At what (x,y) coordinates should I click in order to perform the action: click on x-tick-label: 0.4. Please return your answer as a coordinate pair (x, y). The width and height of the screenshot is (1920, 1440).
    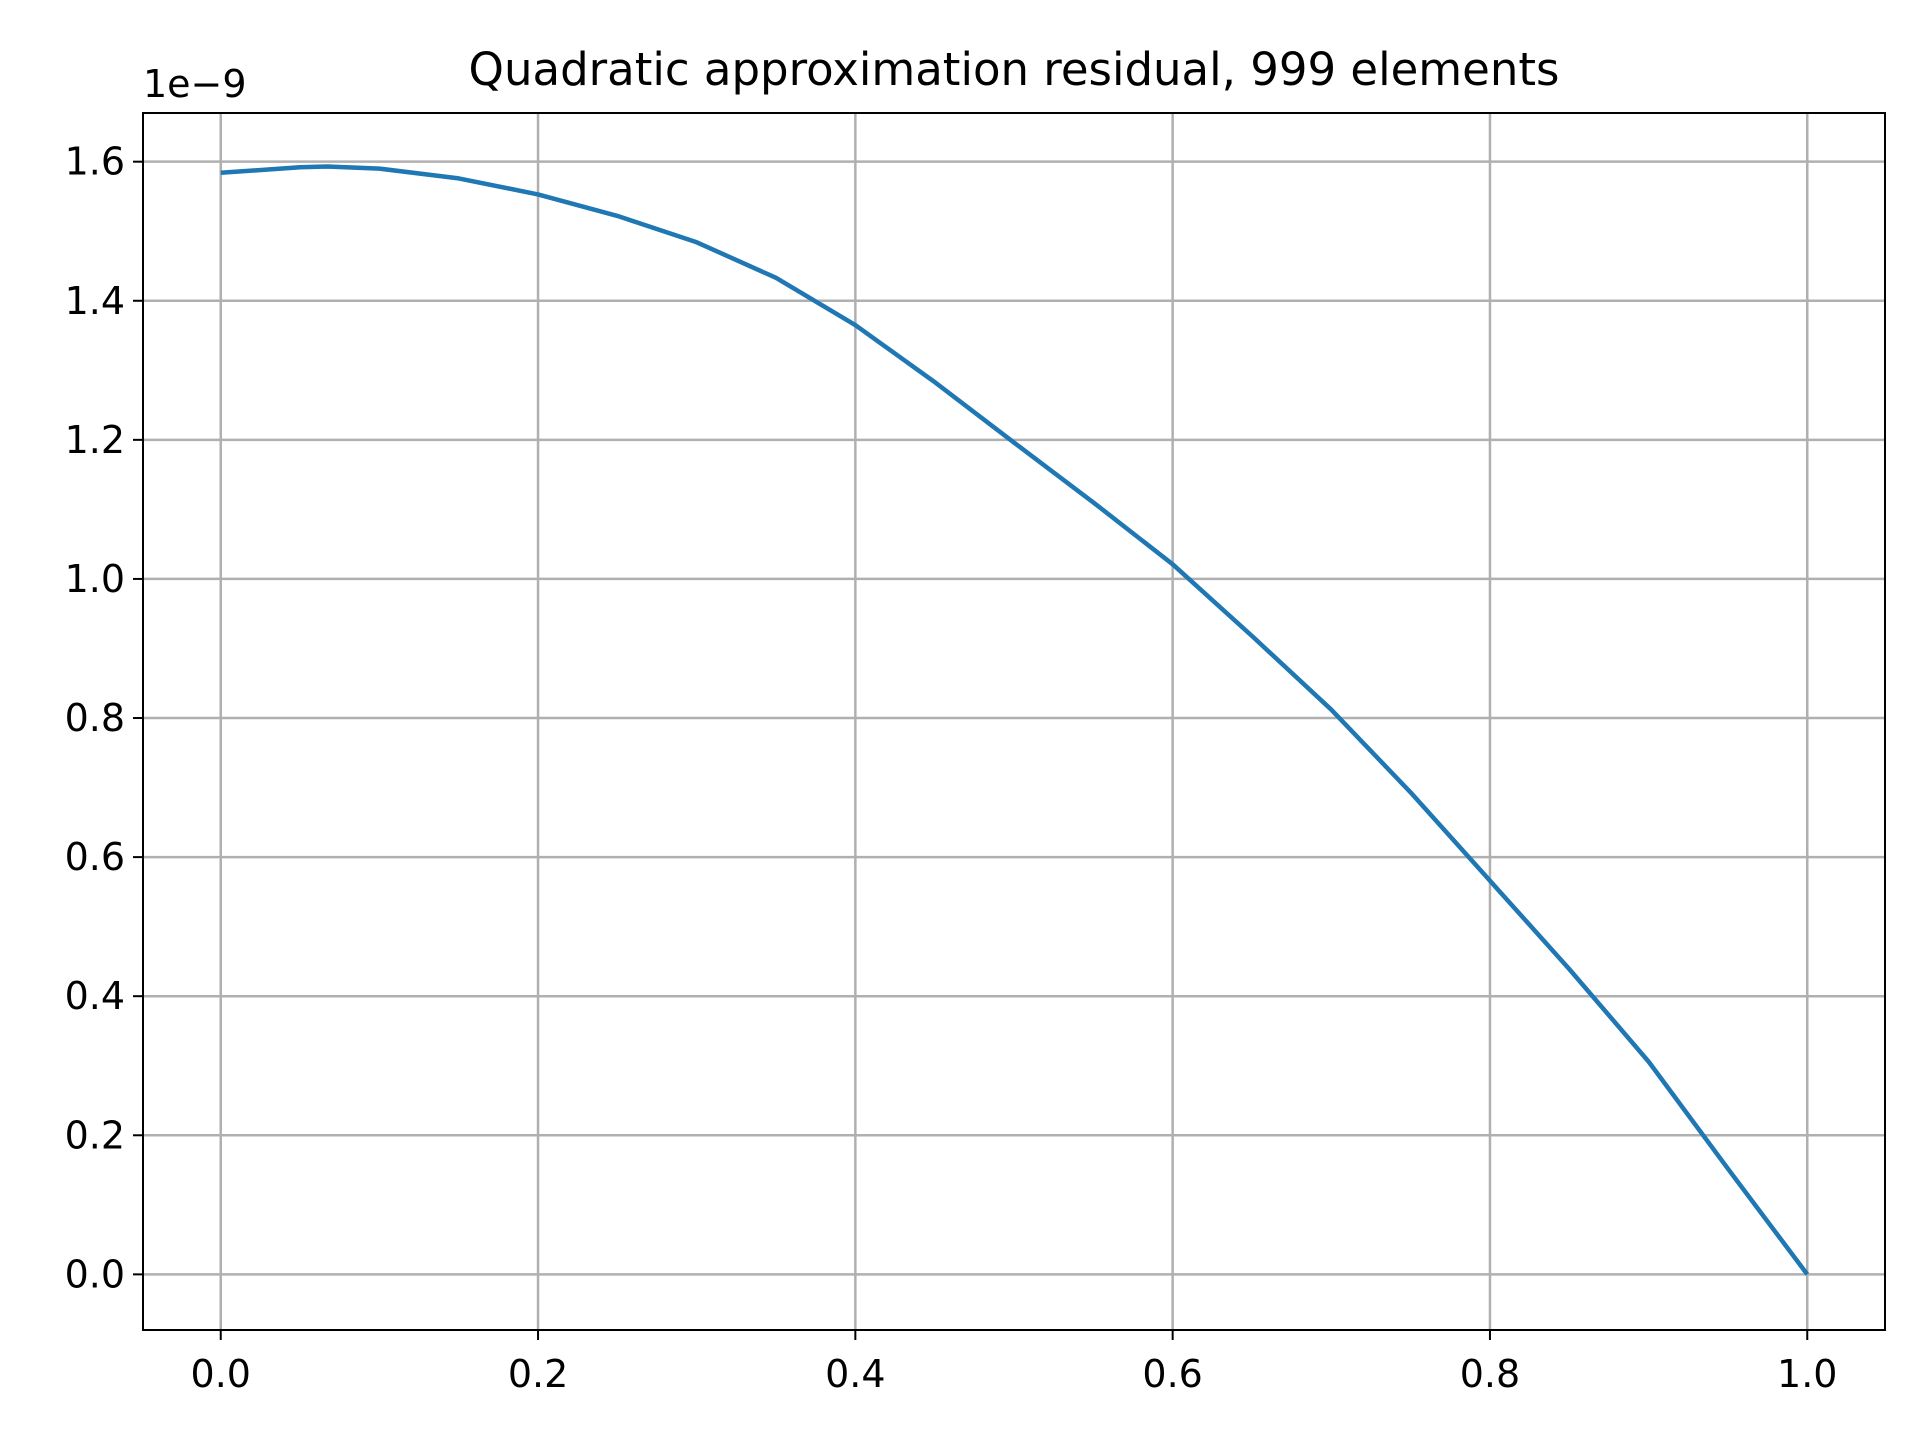
    Looking at the image, I should click on (855, 1374).